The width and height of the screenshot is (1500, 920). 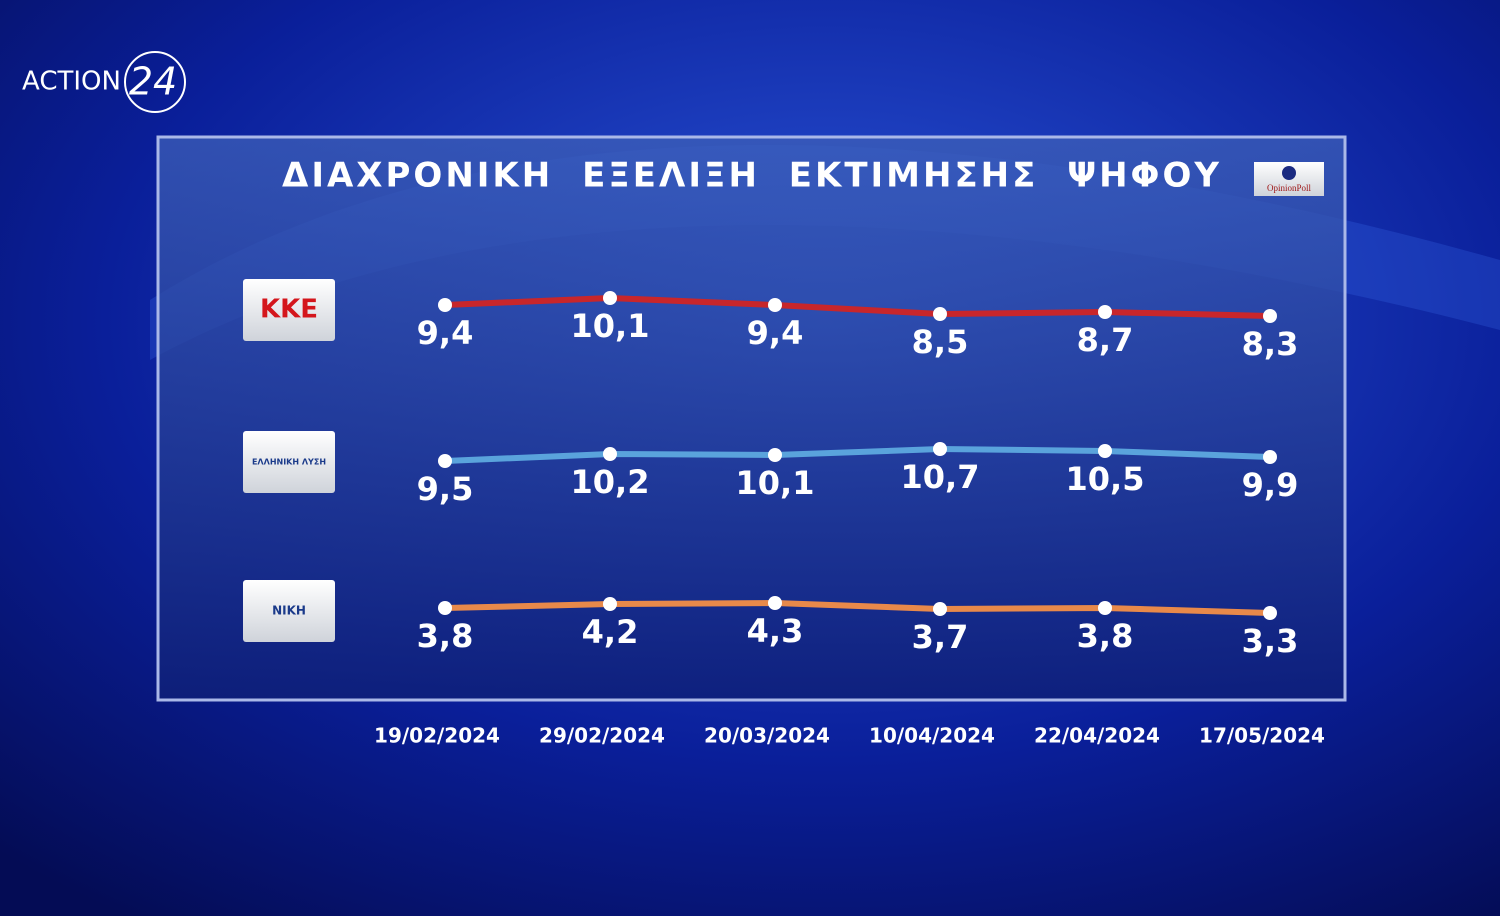 I want to click on legend-label: ΚΚΕ, so click(x=289, y=310).